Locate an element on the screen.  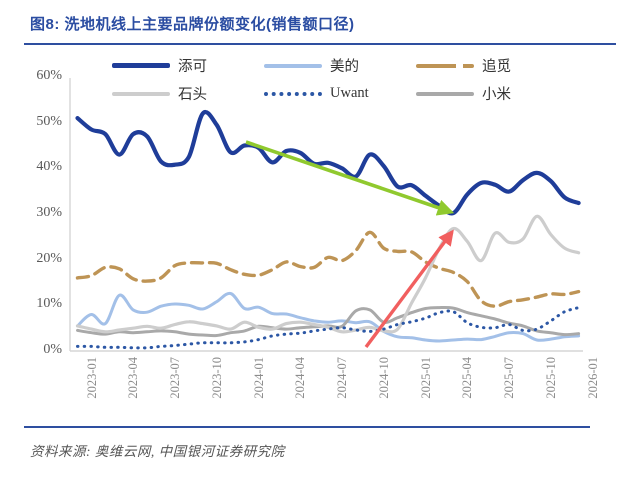
tianke-line-swatch-icon is located at coordinates (141, 65).